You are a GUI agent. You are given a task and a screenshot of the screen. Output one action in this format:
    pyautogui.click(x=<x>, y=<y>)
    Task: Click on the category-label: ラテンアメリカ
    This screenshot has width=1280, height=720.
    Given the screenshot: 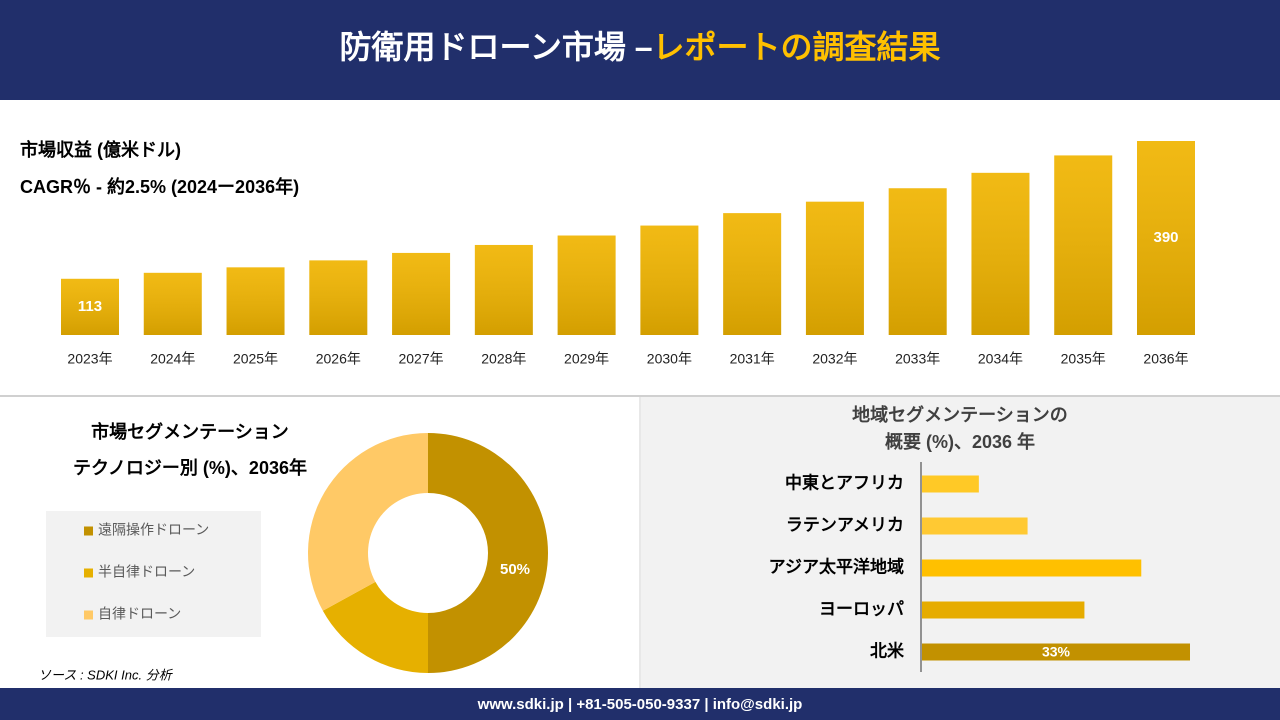 What is the action you would take?
    pyautogui.click(x=845, y=524)
    